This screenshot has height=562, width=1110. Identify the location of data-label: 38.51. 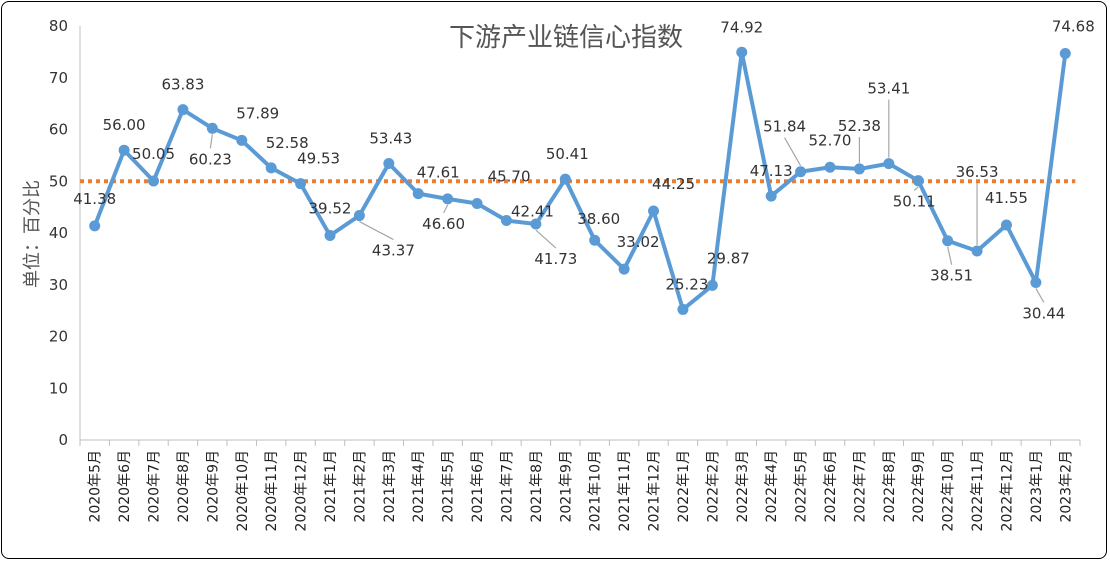
(951, 276).